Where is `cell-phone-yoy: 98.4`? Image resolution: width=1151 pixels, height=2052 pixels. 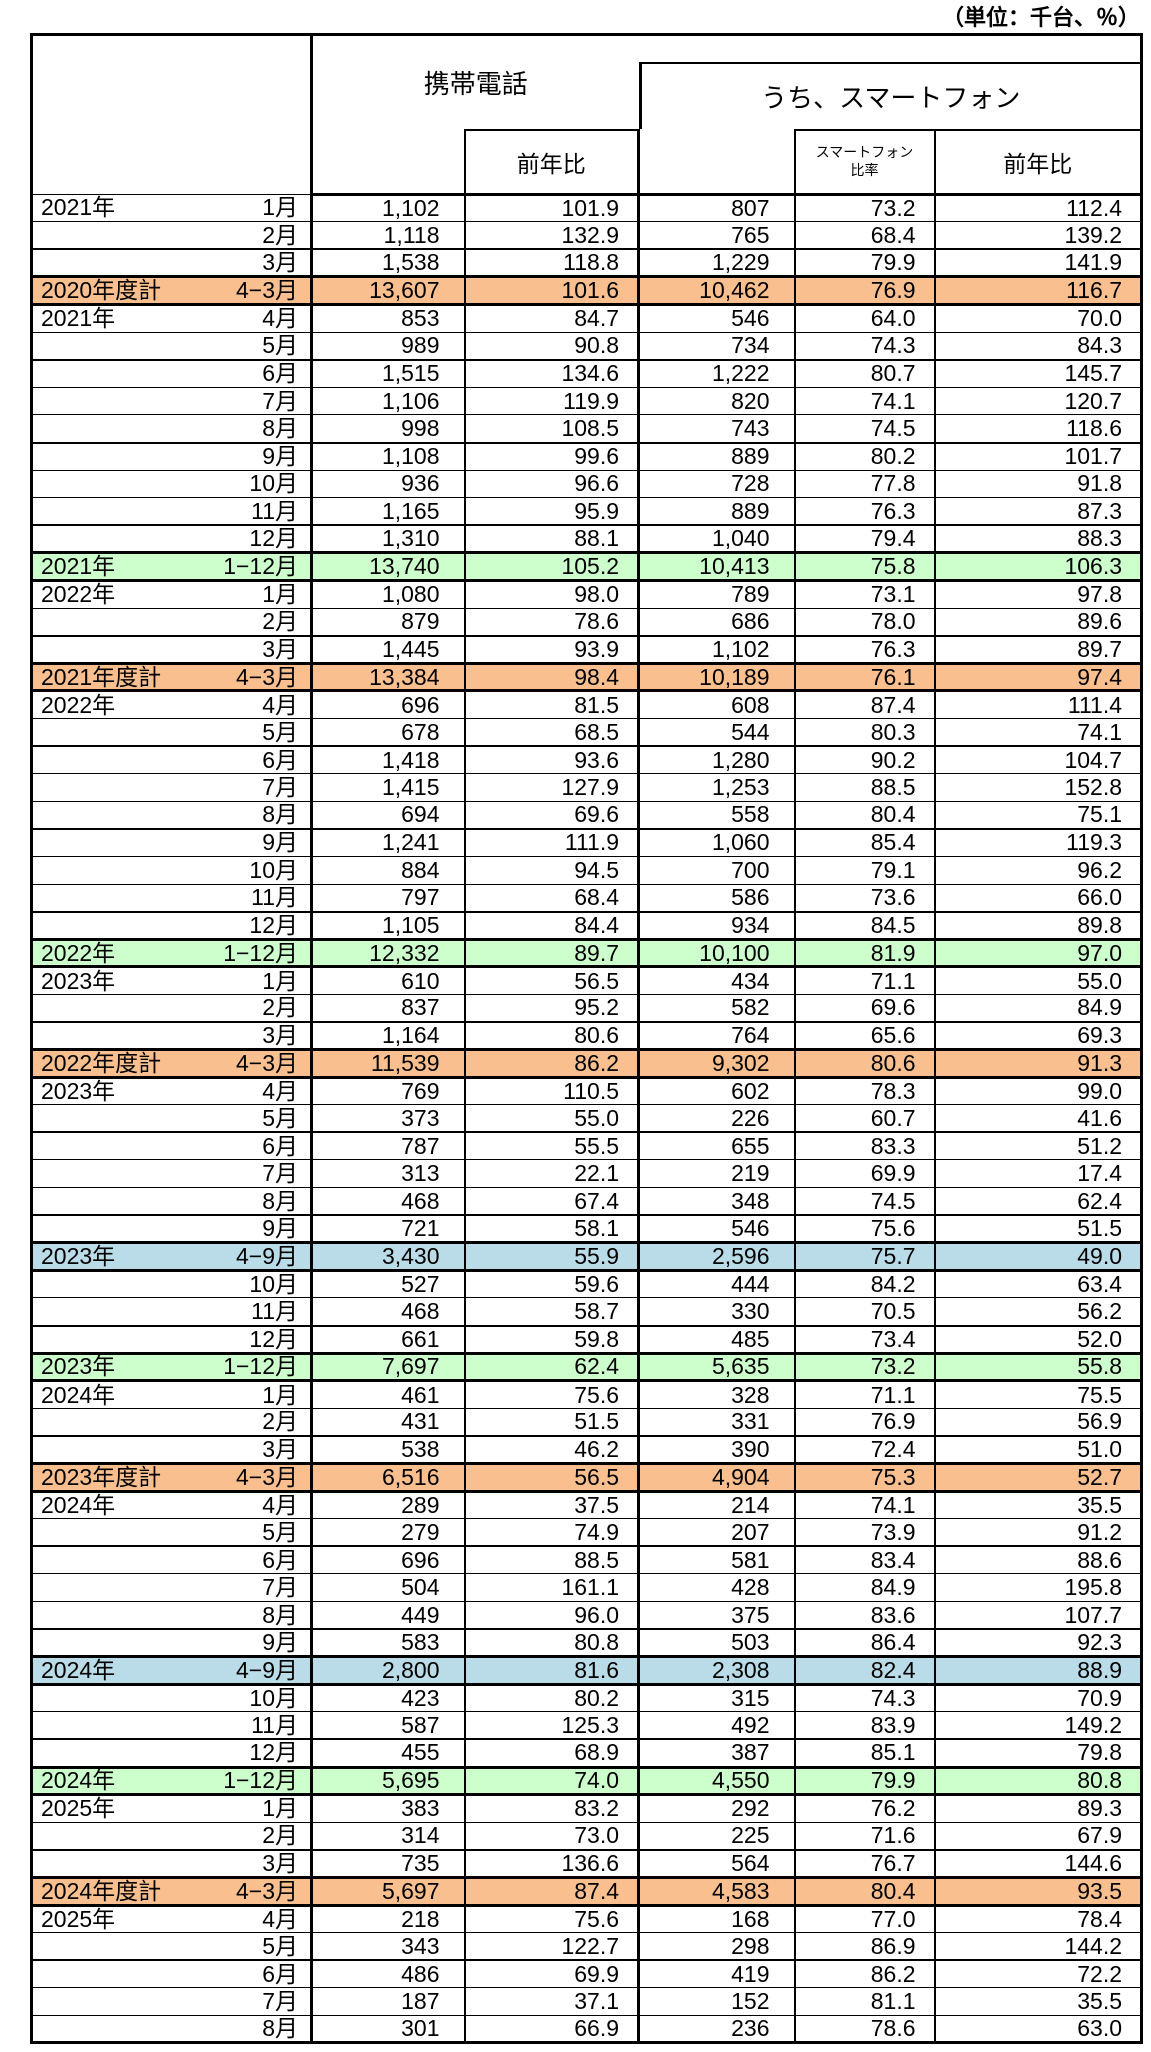 cell-phone-yoy: 98.4 is located at coordinates (551, 677).